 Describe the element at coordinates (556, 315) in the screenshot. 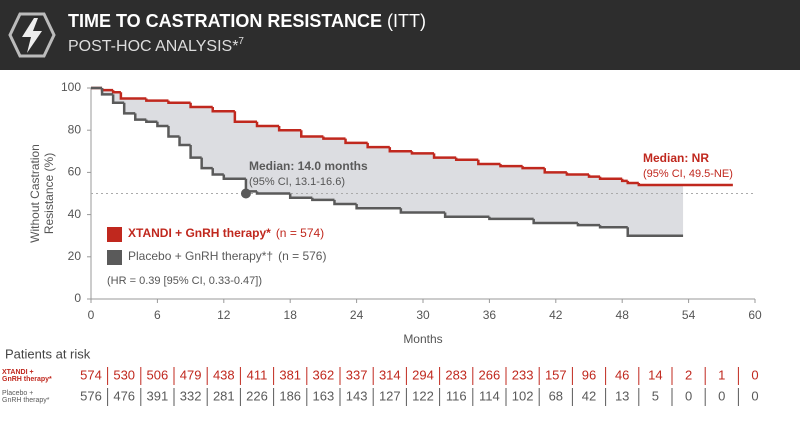

I see `x-tick-label: 42` at that location.